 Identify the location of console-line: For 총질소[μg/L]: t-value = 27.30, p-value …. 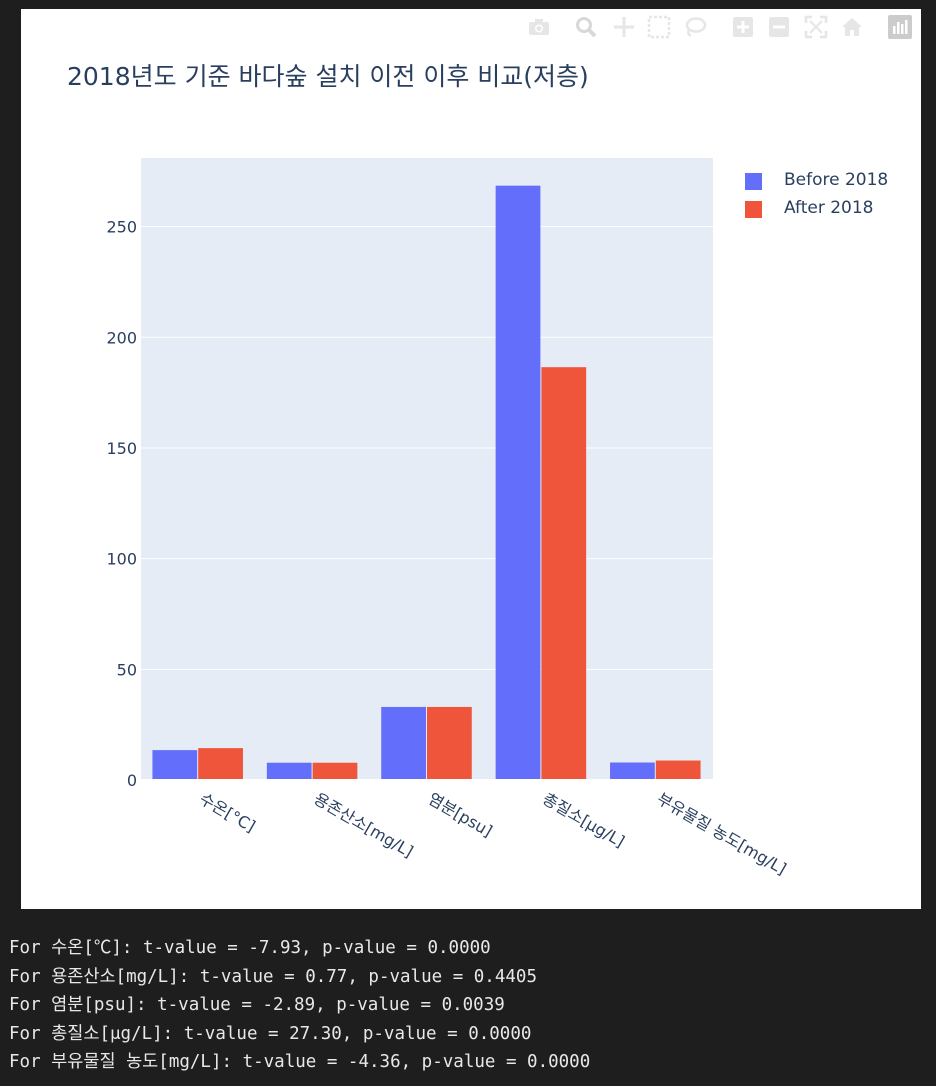
(270, 1033).